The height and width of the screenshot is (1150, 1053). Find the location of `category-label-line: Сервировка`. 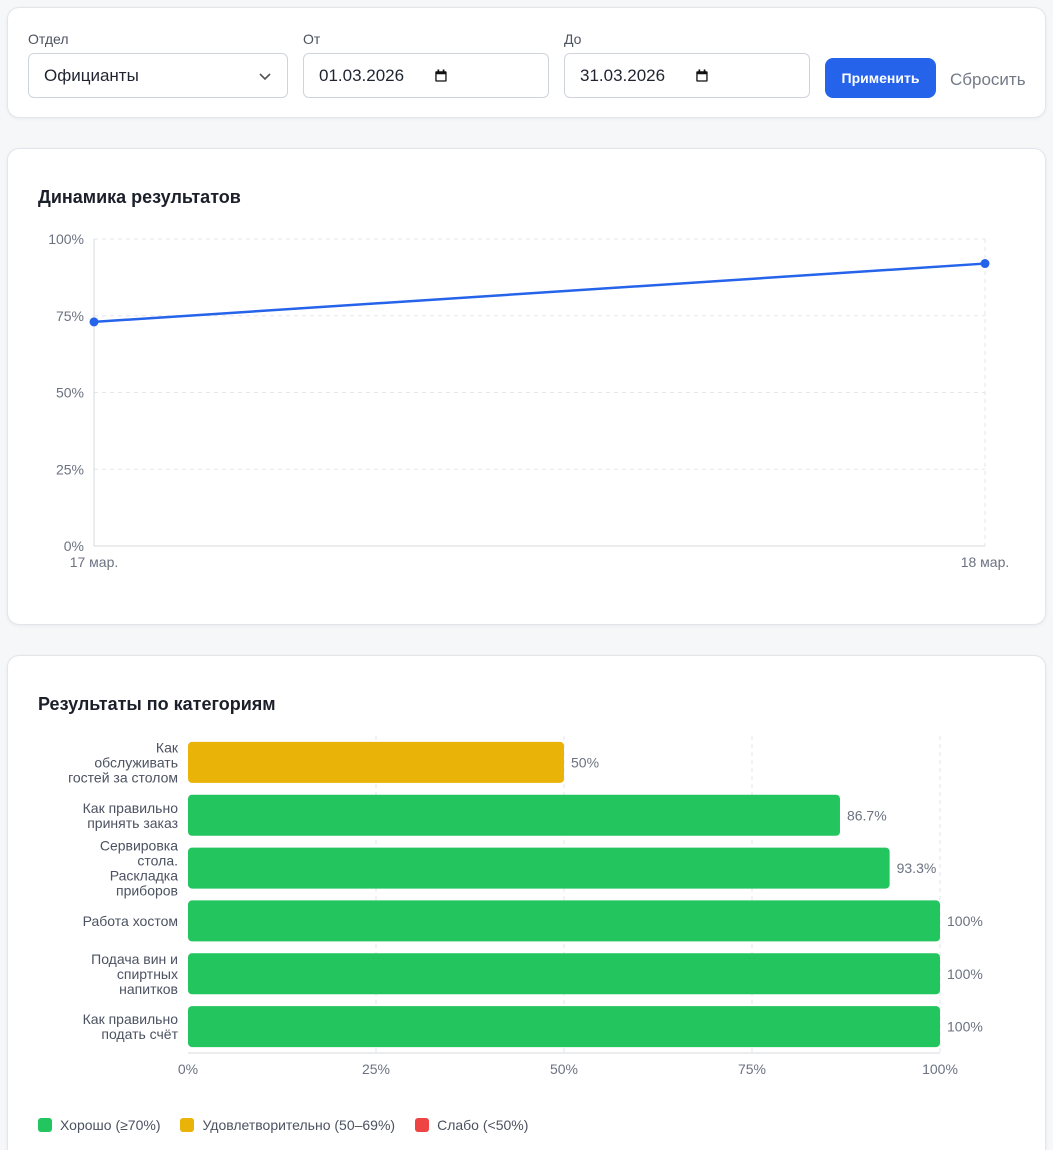

category-label-line: Сервировка is located at coordinates (139, 846).